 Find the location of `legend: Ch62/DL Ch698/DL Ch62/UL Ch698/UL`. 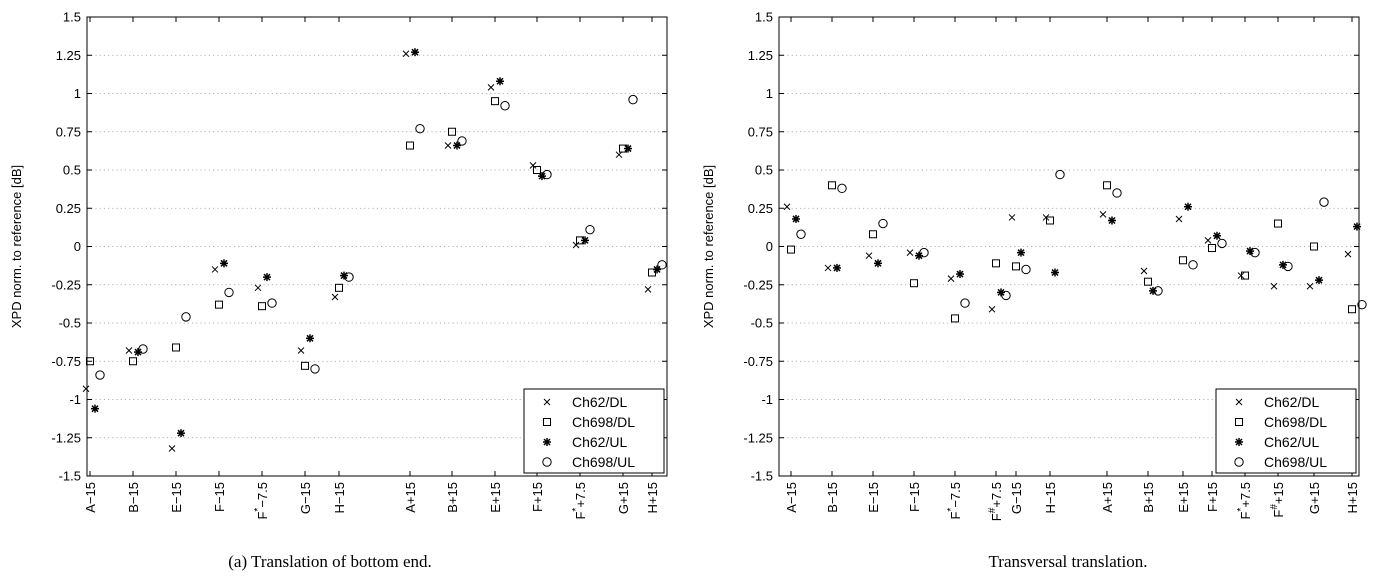

legend: Ch62/DL Ch698/DL Ch62/UL Ch698/UL is located at coordinates (1286, 431).